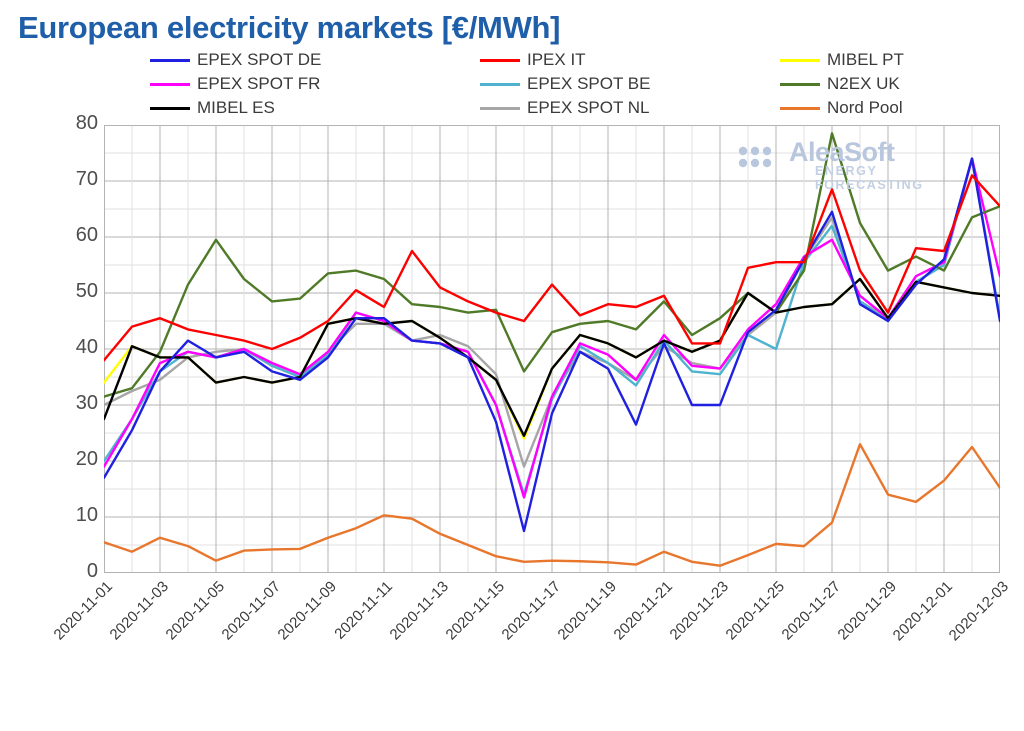 Image resolution: width=1024 pixels, height=731 pixels. Describe the element at coordinates (552, 505) in the screenshot. I see `series-line-nord-pool` at that location.